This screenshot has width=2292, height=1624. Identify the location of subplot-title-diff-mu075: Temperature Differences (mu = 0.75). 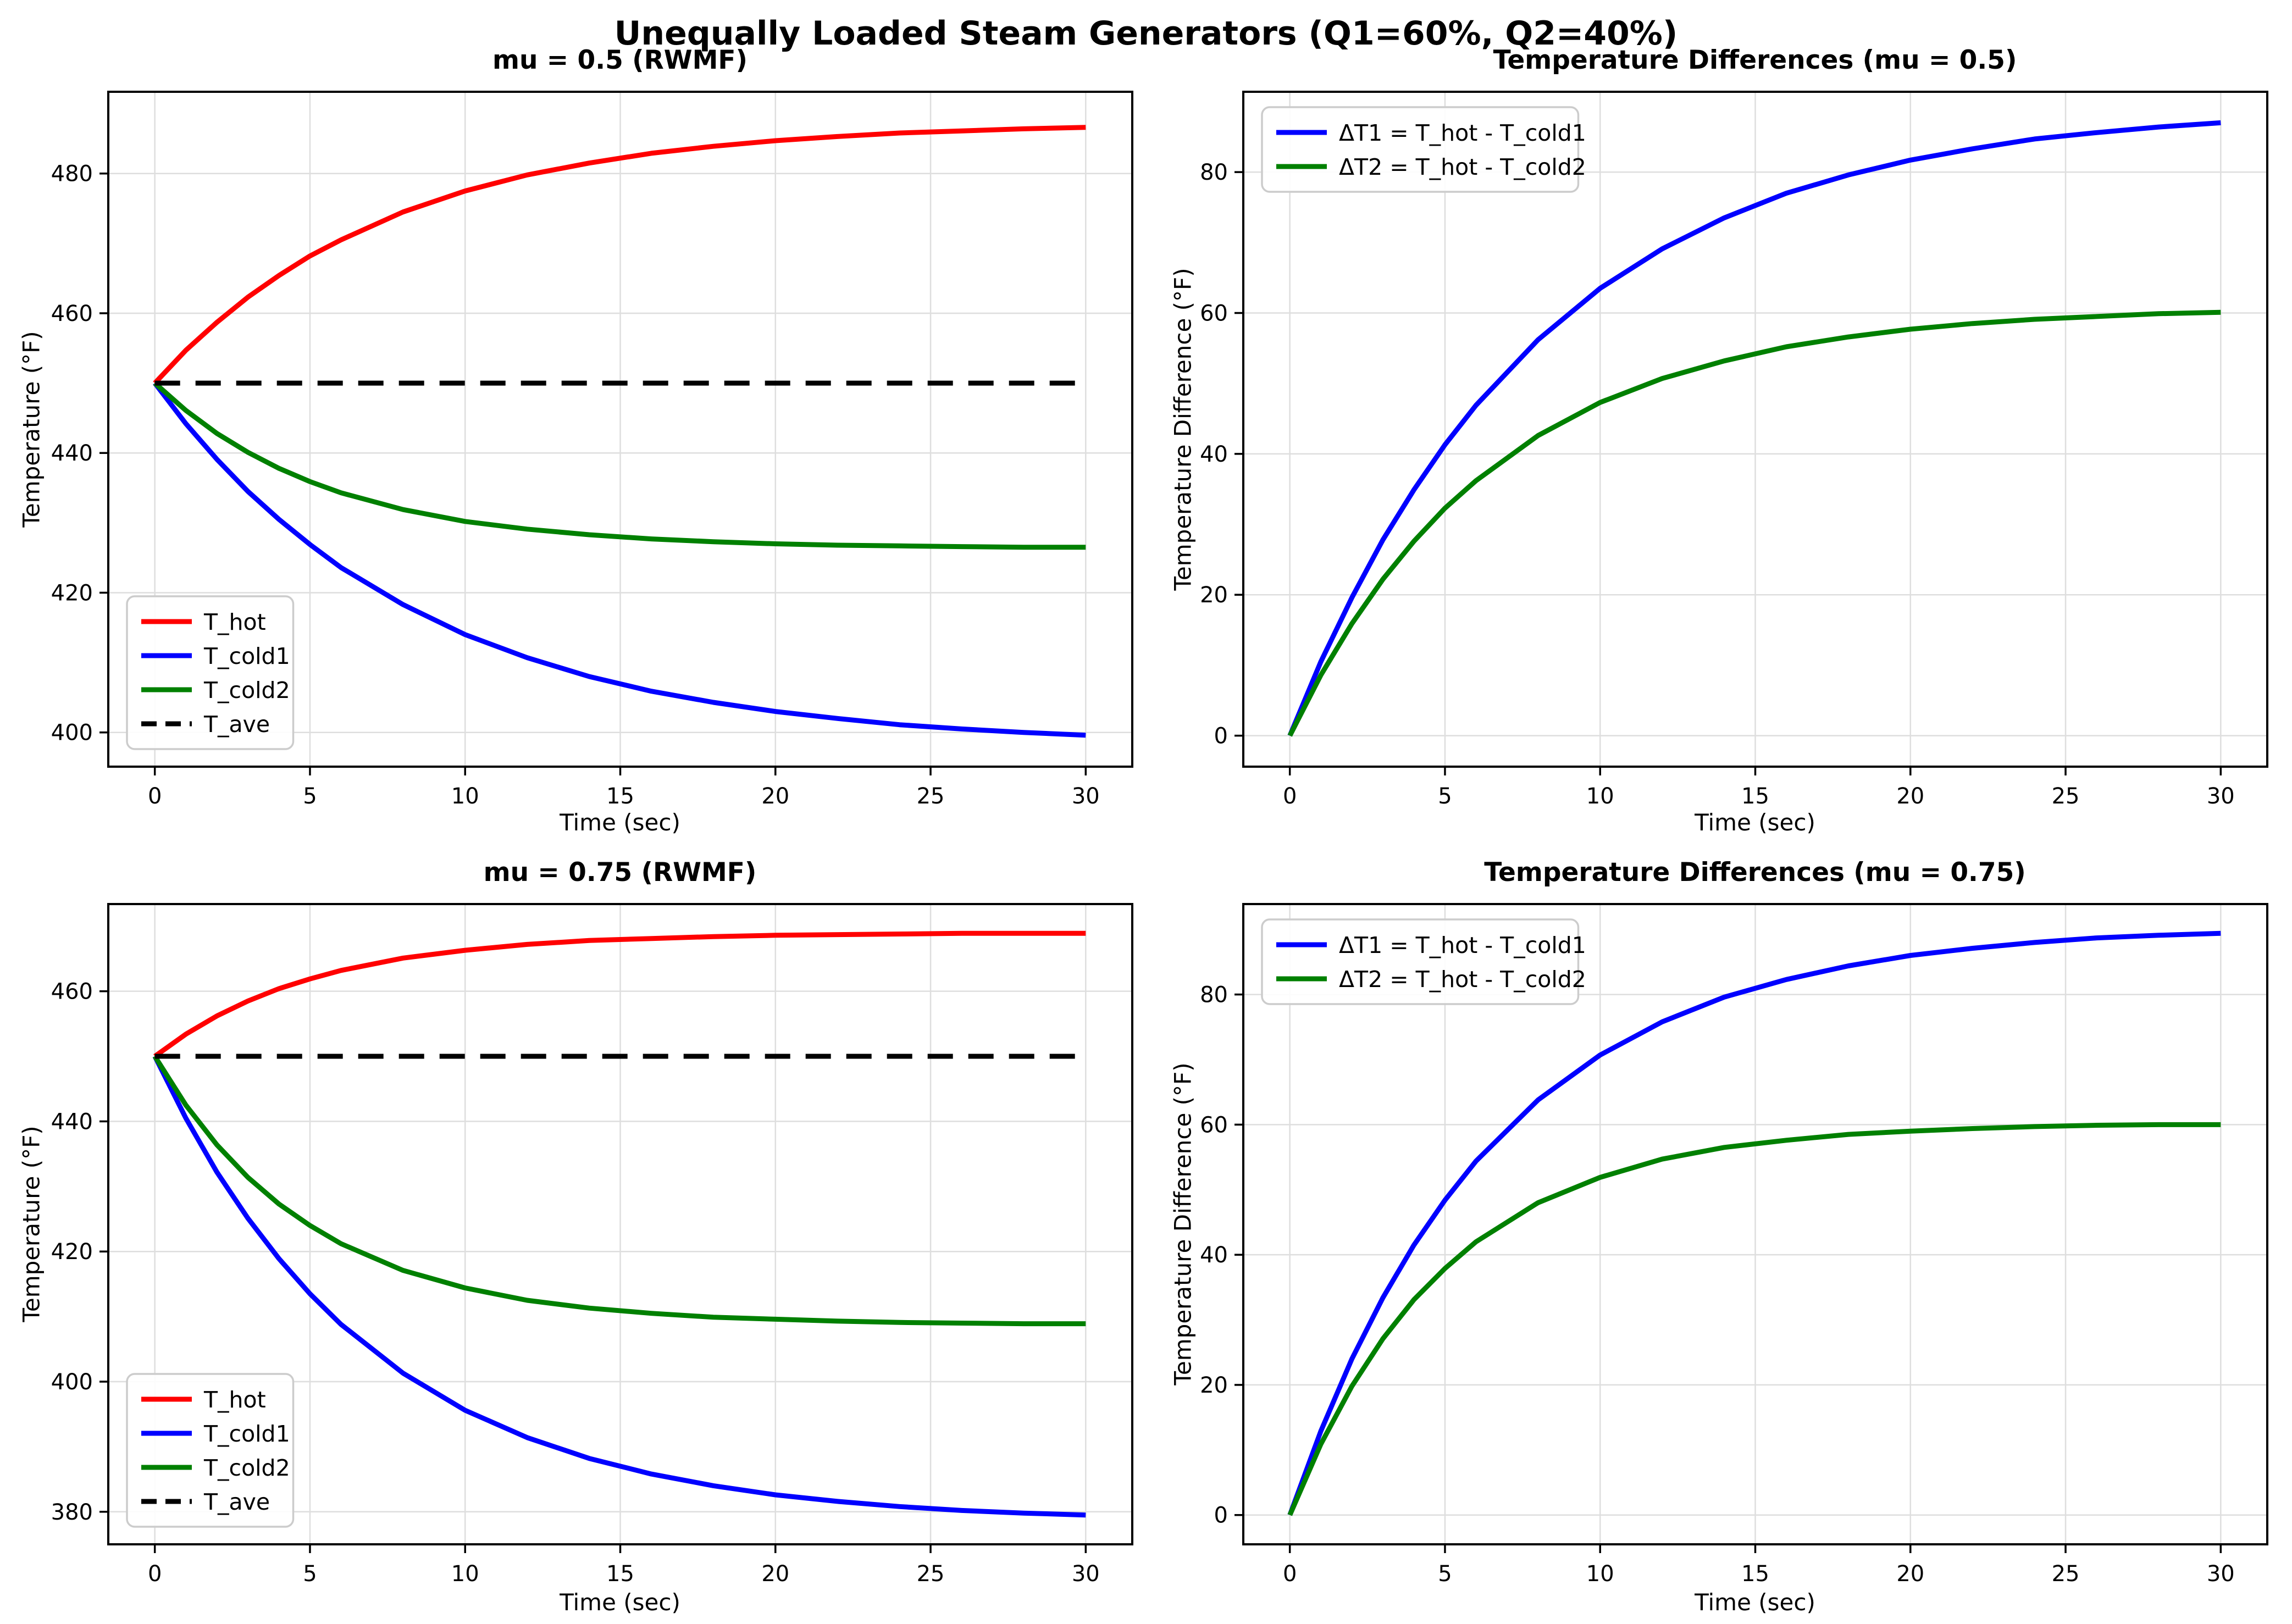
(1755, 872).